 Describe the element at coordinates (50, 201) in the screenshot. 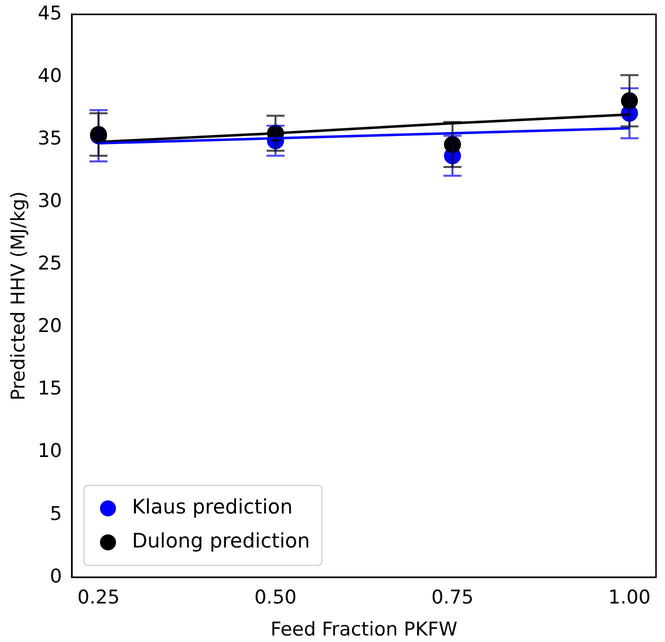

I see `y-tick-label: 30` at that location.